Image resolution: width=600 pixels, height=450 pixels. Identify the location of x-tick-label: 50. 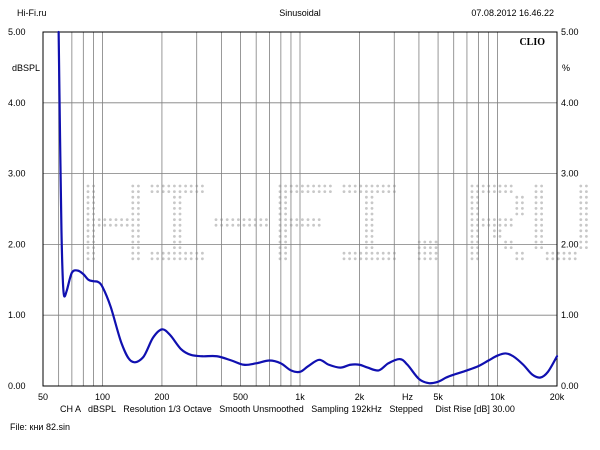
(43, 397).